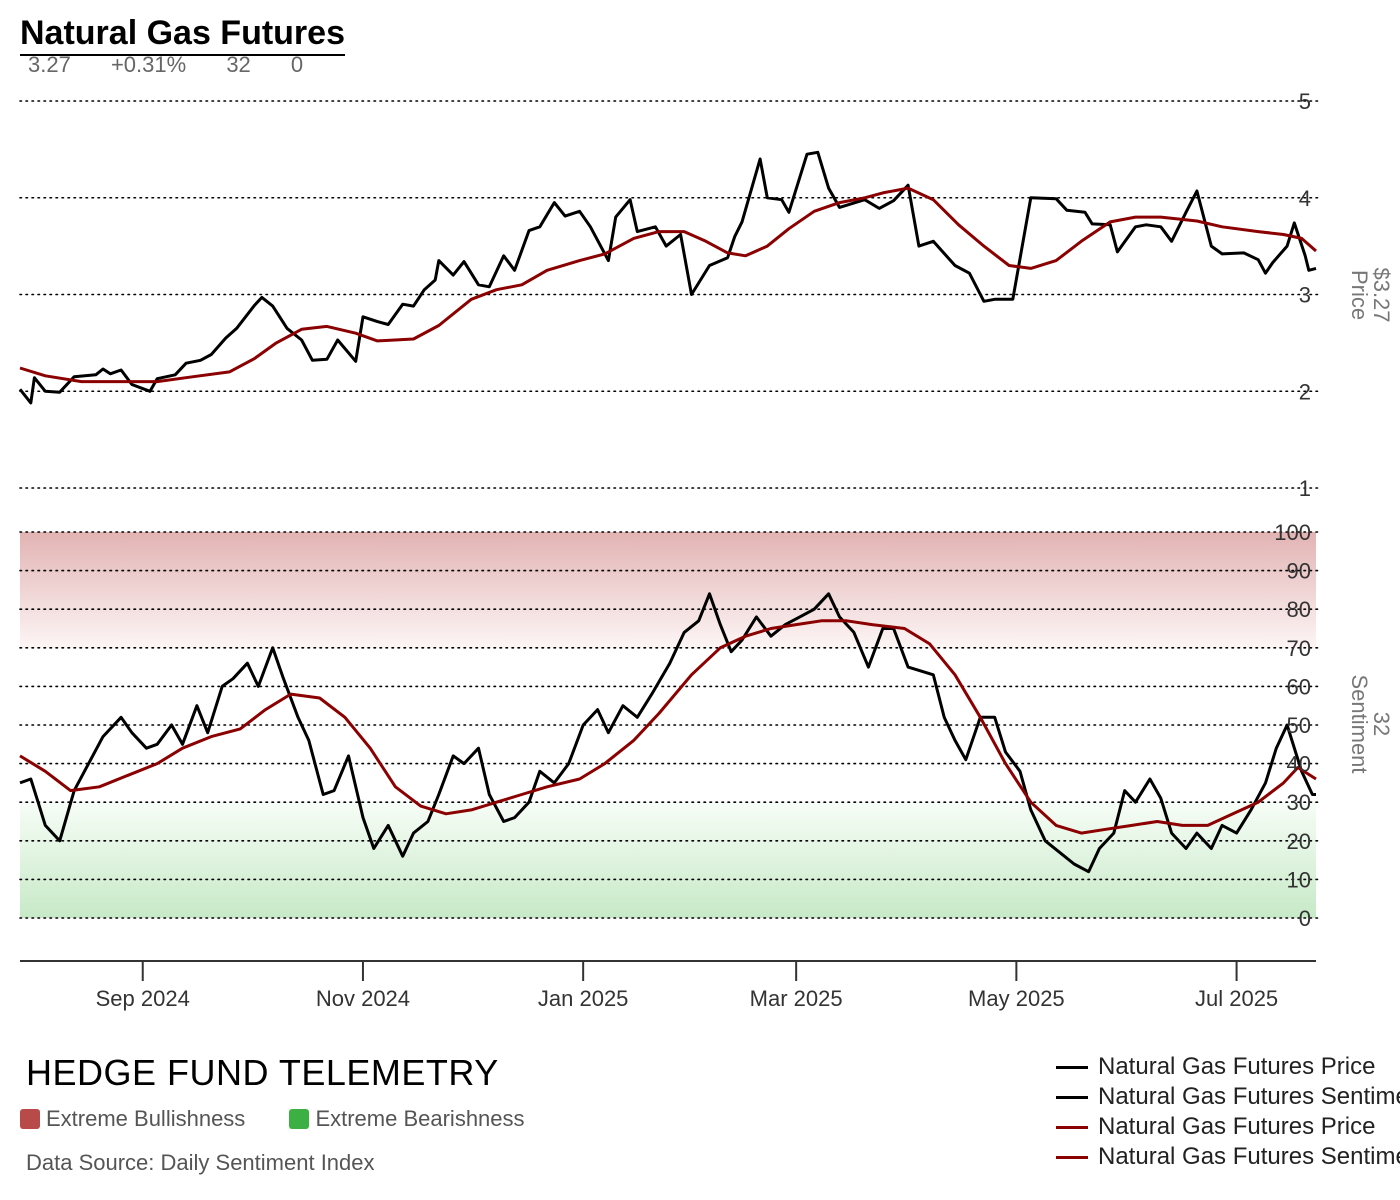 The width and height of the screenshot is (1400, 1200). What do you see at coordinates (1299, 802) in the screenshot?
I see `y-tick-label: 30` at bounding box center [1299, 802].